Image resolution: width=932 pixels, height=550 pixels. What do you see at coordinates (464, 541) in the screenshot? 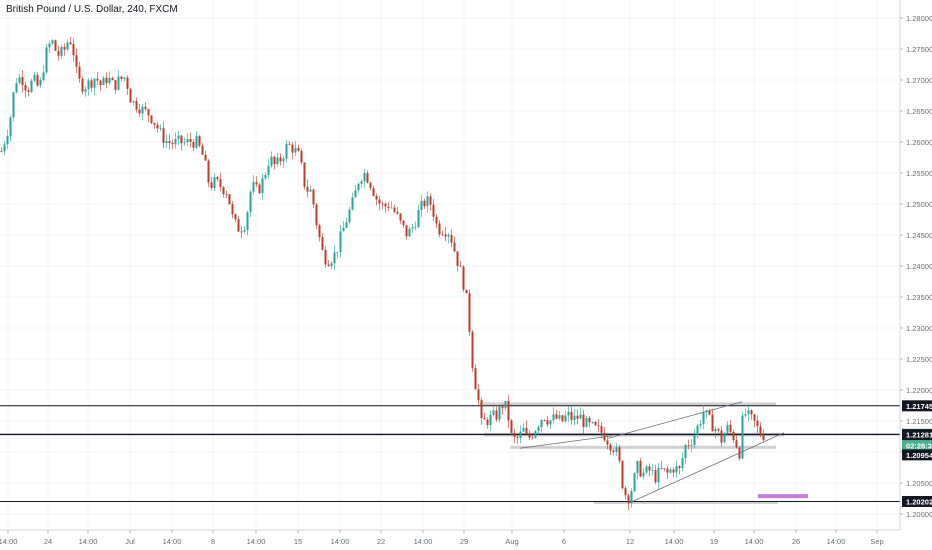
I see `time-tick-label: 29` at bounding box center [464, 541].